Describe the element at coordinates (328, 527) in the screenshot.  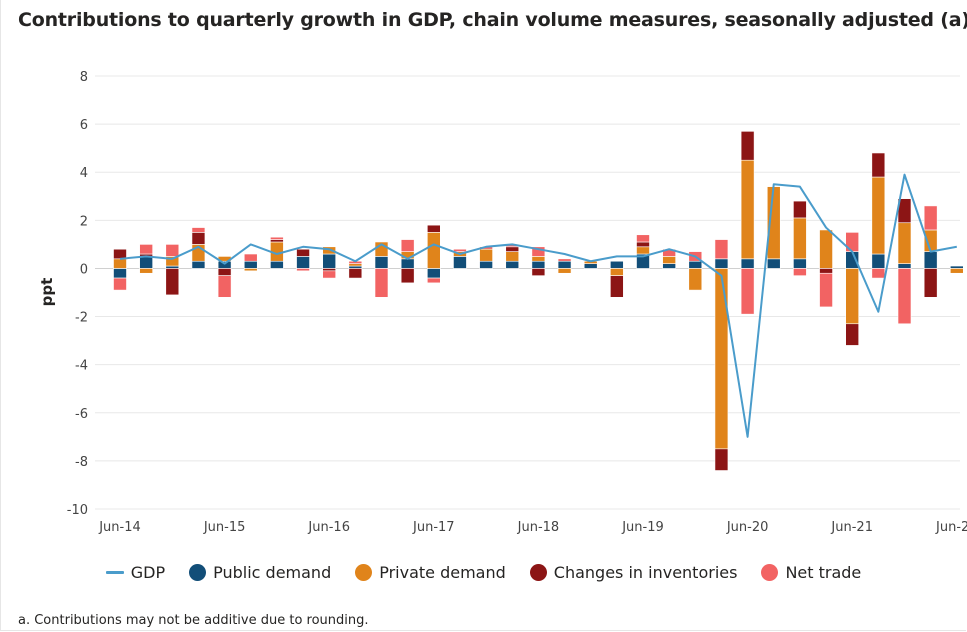
I see `x-tick-label: Jun-16` at that location.